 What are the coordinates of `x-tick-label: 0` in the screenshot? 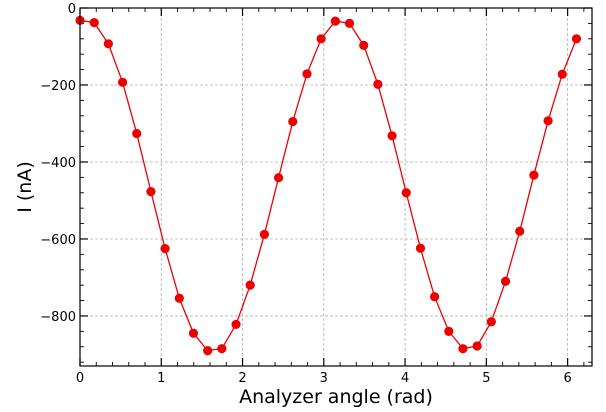 It's located at (80, 378).